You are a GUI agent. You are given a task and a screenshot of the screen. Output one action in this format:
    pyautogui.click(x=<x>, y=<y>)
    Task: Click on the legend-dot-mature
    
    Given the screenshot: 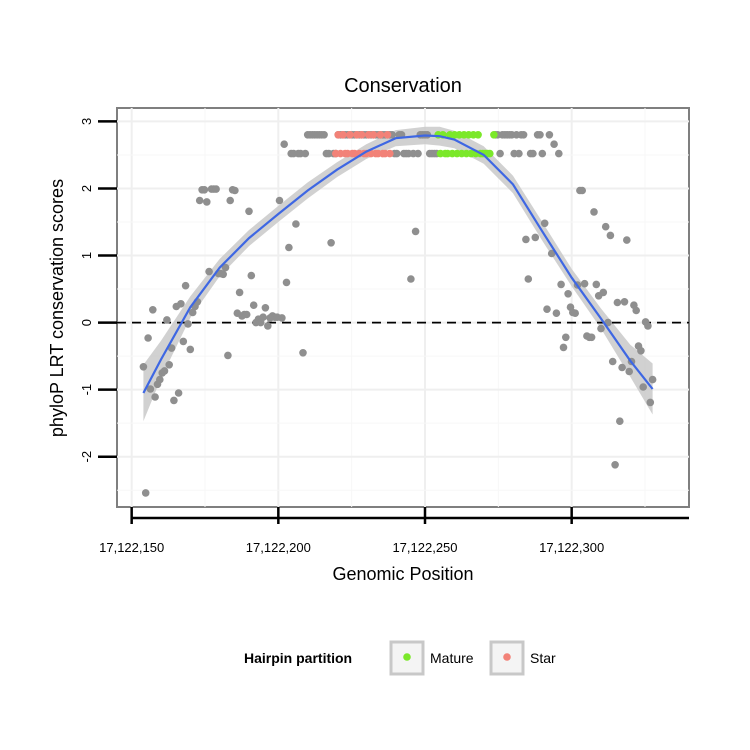 What is the action you would take?
    pyautogui.click(x=407, y=657)
    